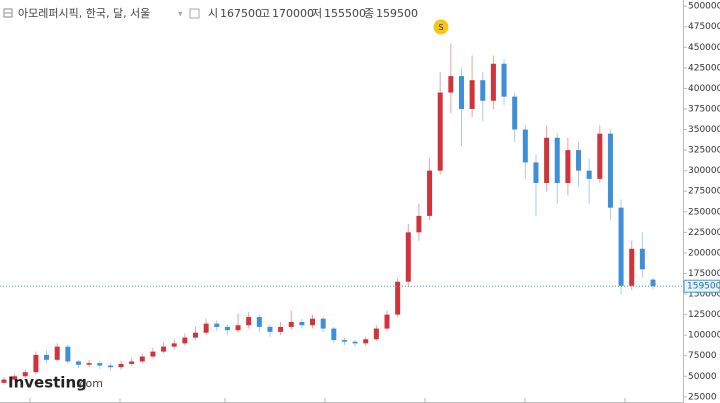 This screenshot has height=403, width=720. Describe the element at coordinates (704, 151) in the screenshot. I see `y-tick-label: 325000` at that location.